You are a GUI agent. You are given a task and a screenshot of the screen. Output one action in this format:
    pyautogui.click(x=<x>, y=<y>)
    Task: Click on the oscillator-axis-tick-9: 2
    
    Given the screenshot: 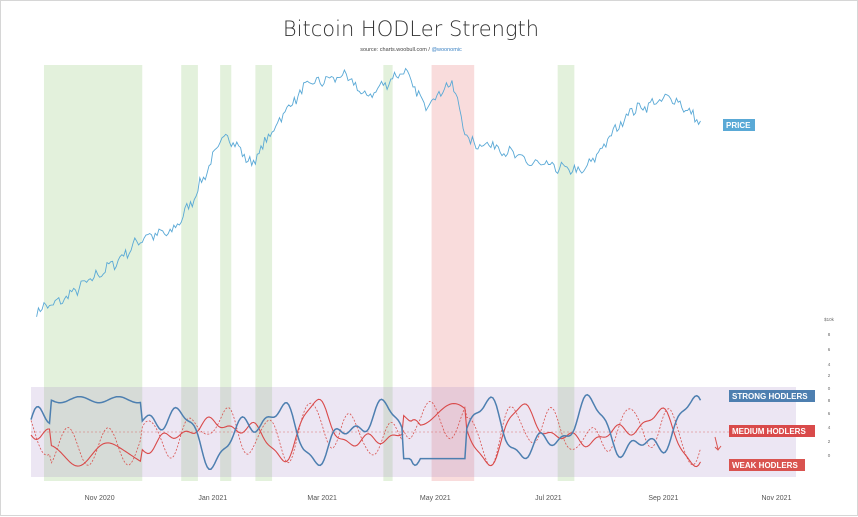 What is the action you would take?
    pyautogui.click(x=829, y=441)
    